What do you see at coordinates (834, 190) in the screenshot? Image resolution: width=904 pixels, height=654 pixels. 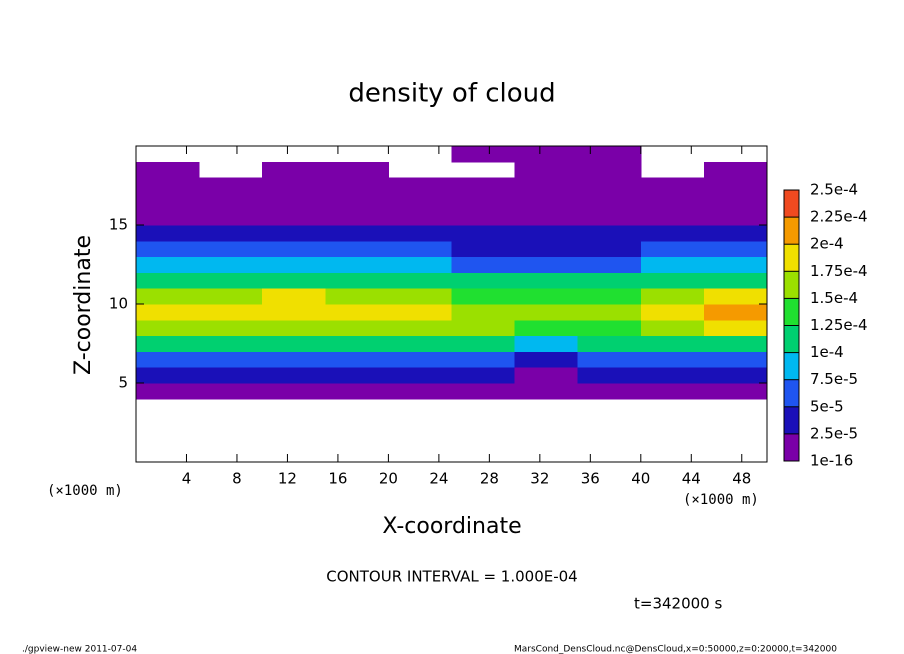 I see `colorbar-label: 2.5e-4` at bounding box center [834, 190].